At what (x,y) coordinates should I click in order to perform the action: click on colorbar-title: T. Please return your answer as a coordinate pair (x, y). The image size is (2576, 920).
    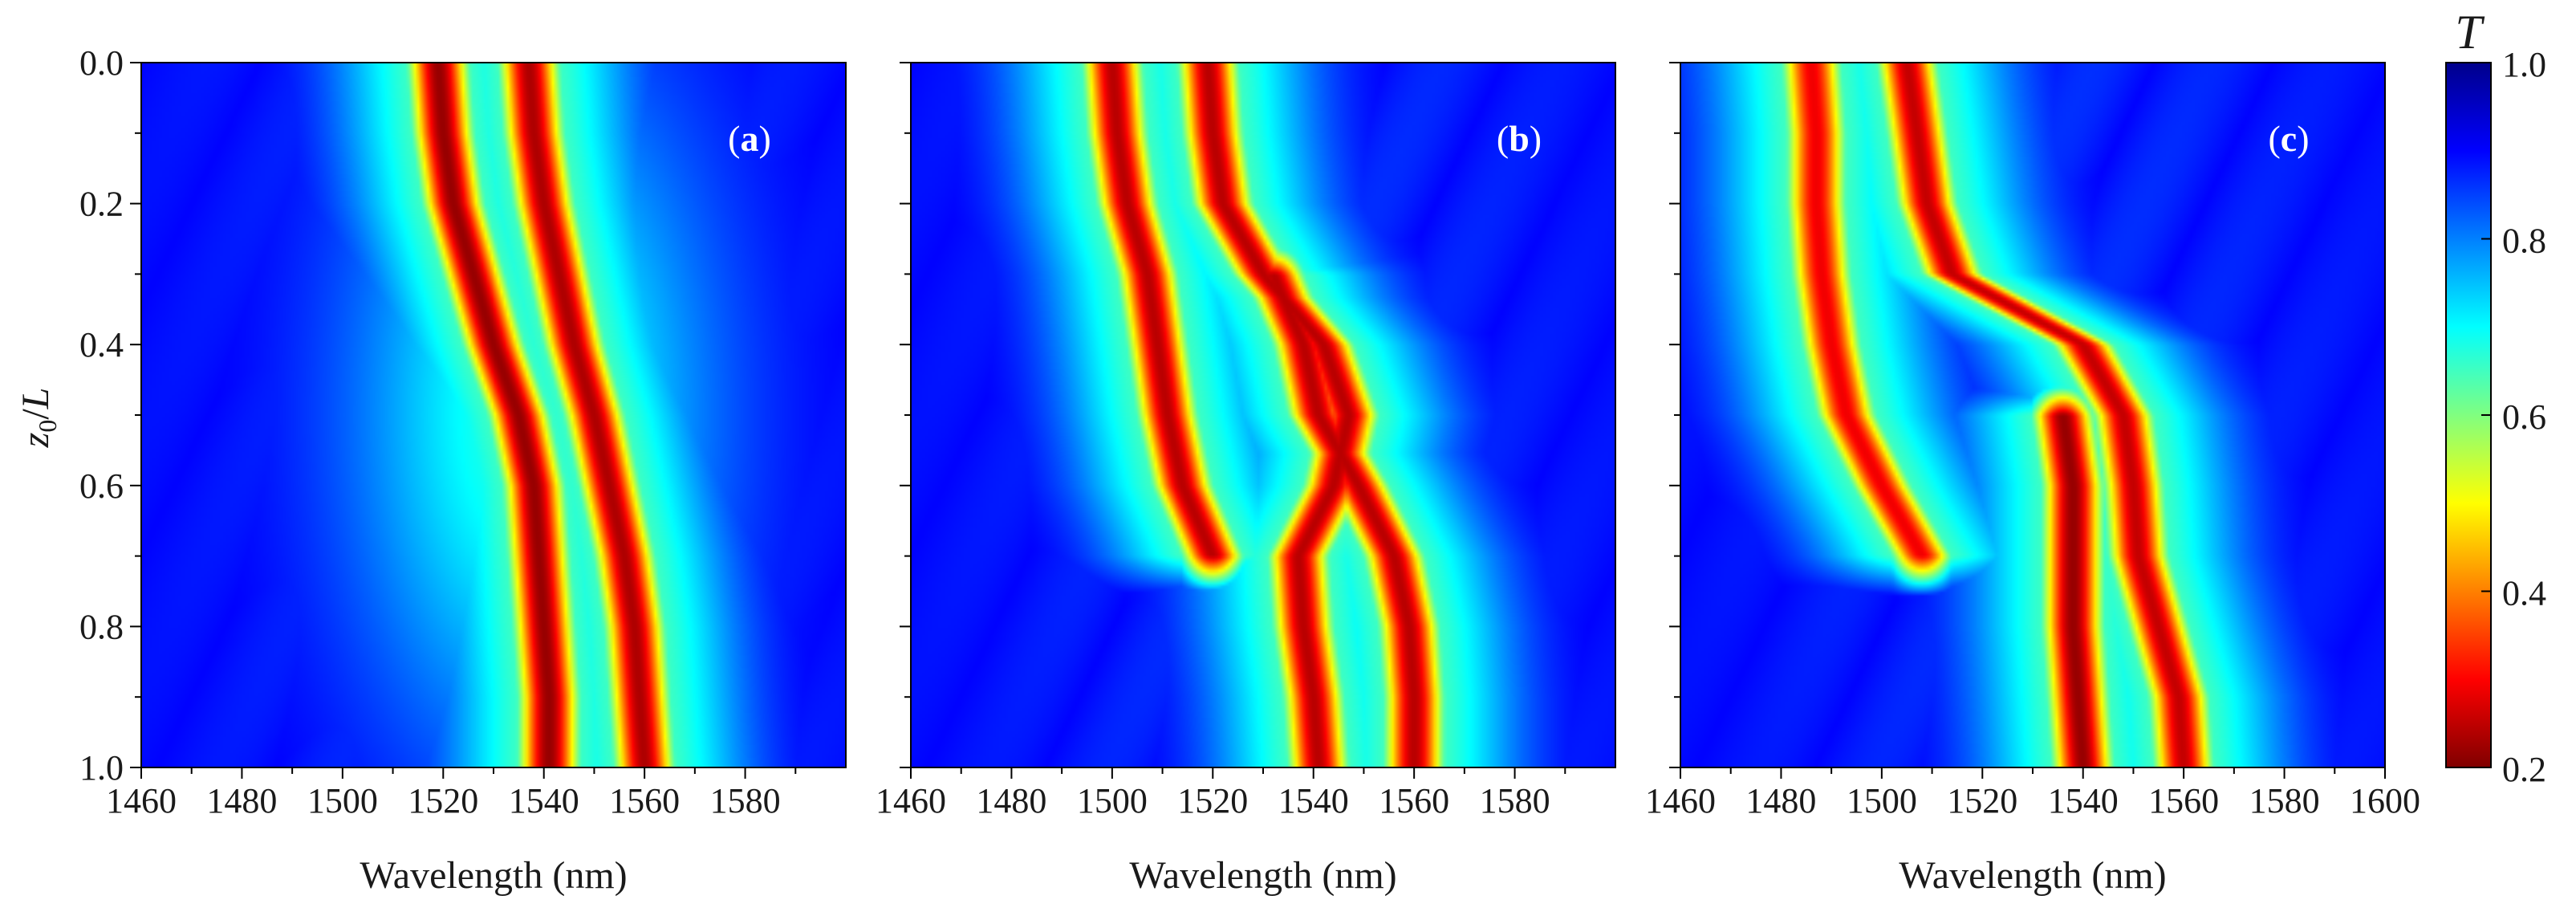
    Looking at the image, I should click on (2470, 32).